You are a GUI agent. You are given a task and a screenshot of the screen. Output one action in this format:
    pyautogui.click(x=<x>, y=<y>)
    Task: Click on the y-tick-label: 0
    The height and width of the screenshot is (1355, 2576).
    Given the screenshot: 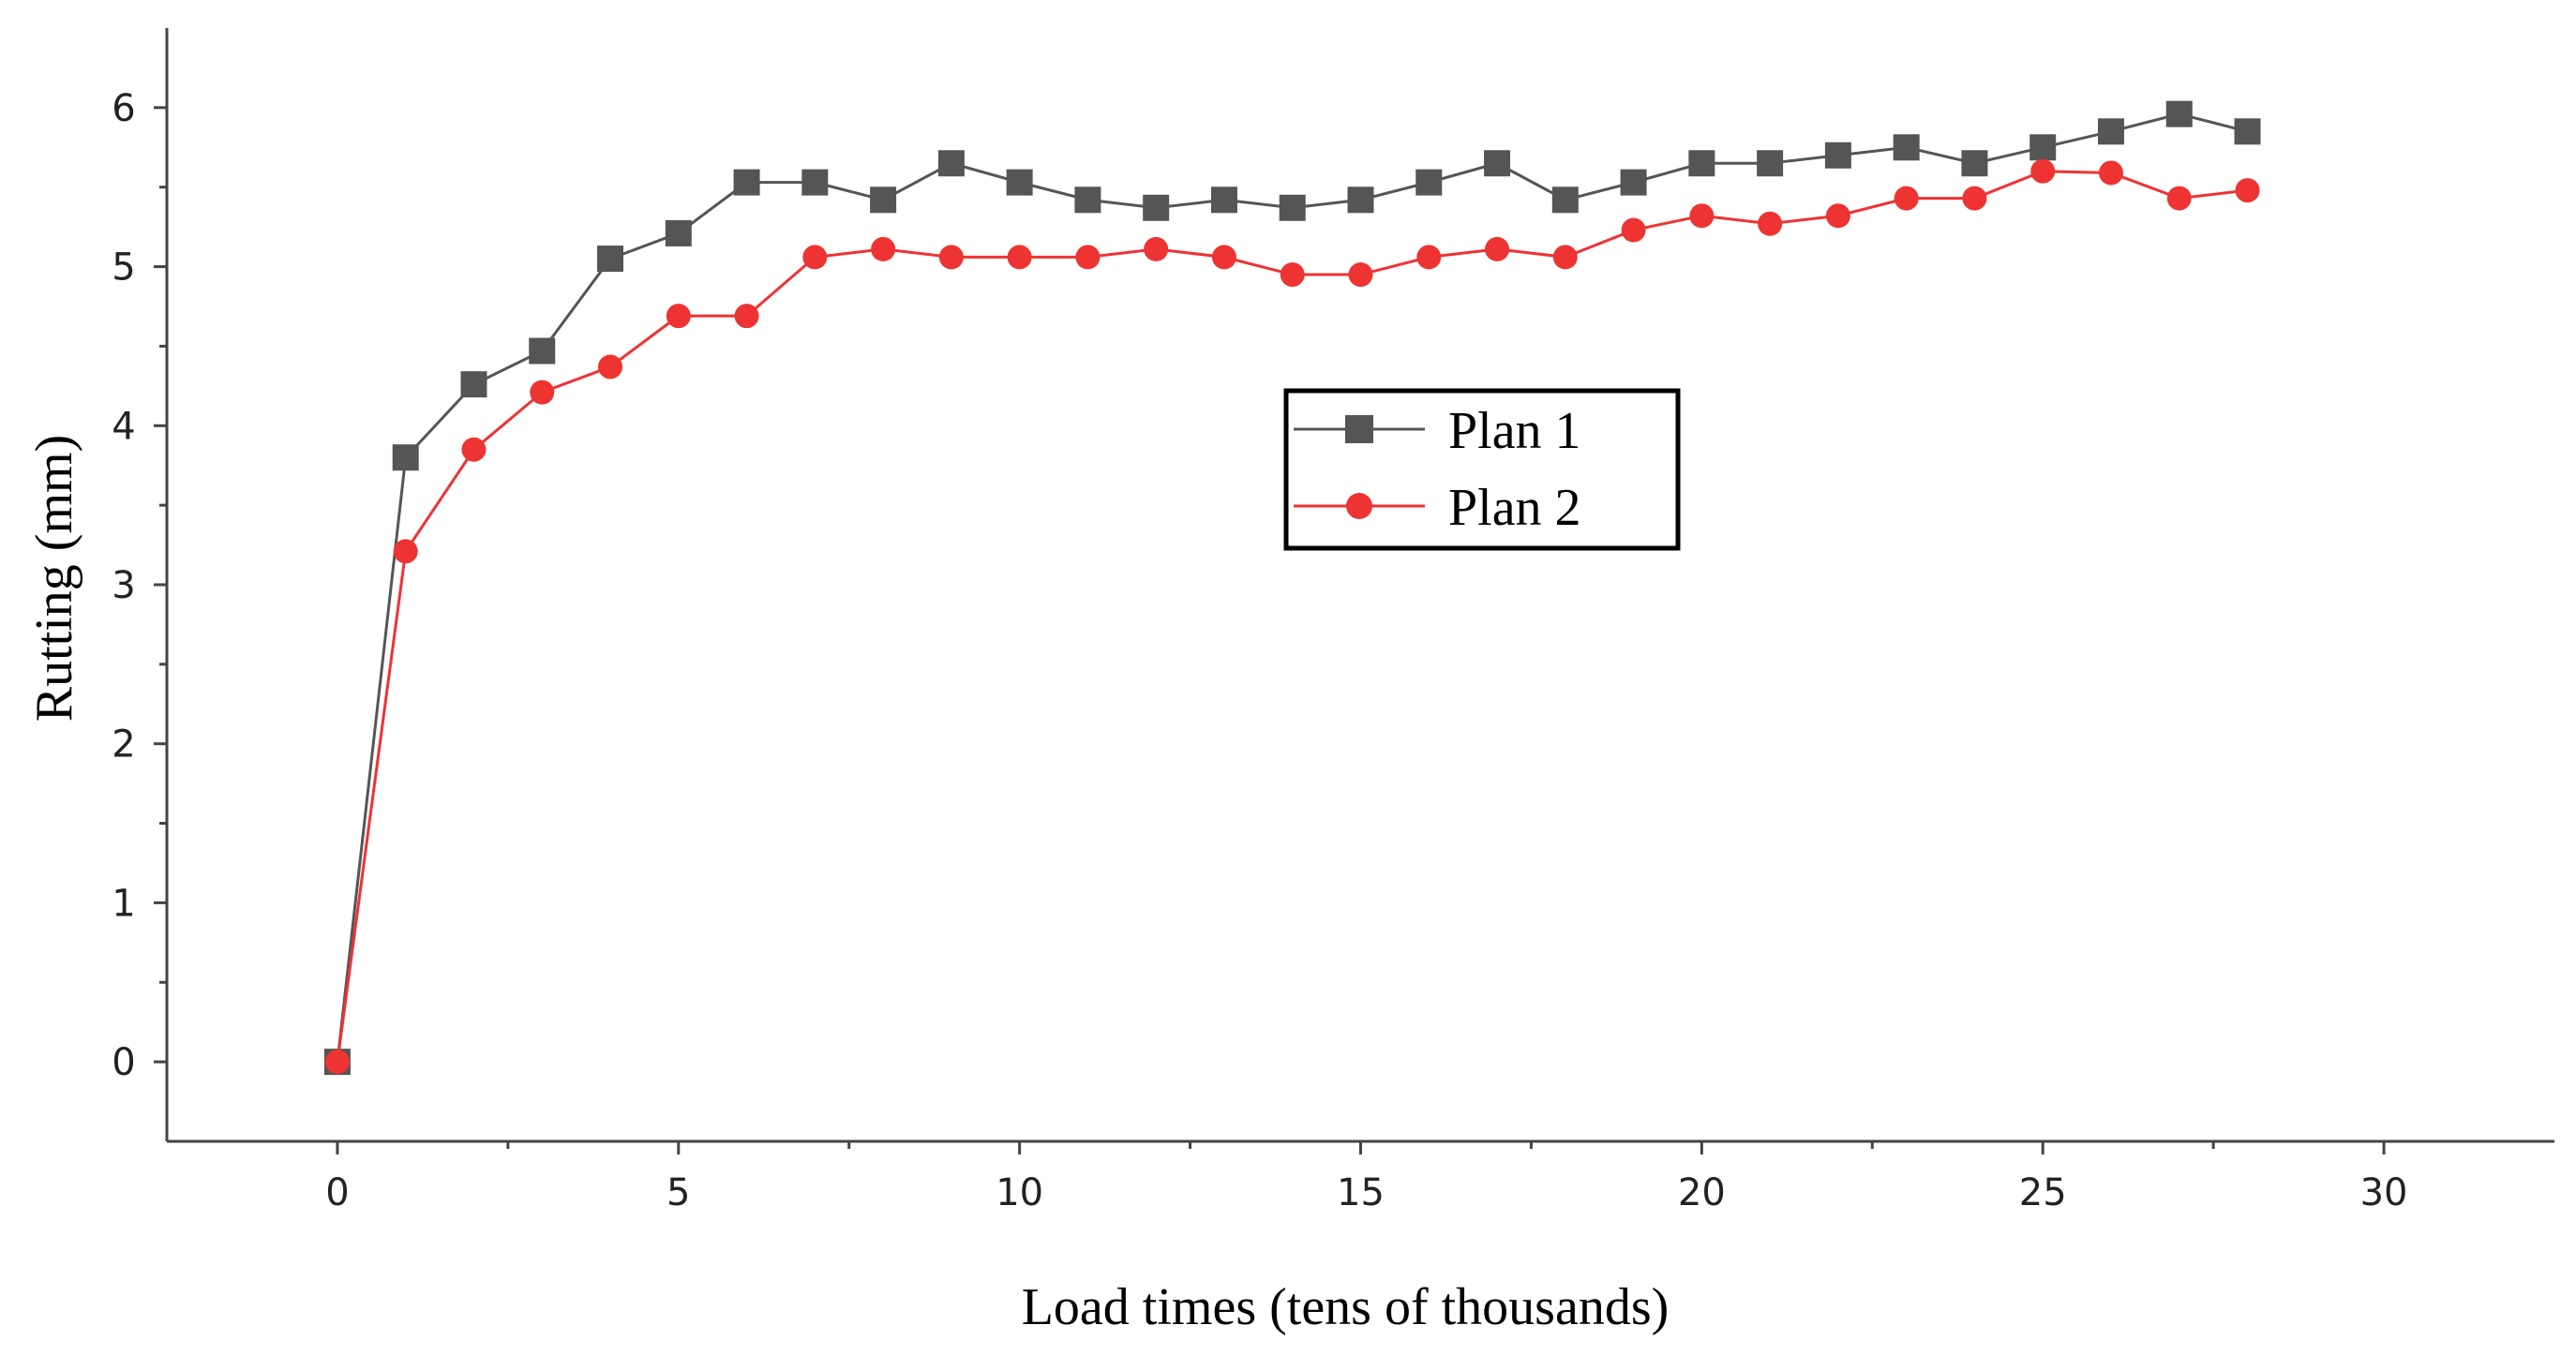 What is the action you would take?
    pyautogui.click(x=123, y=1062)
    